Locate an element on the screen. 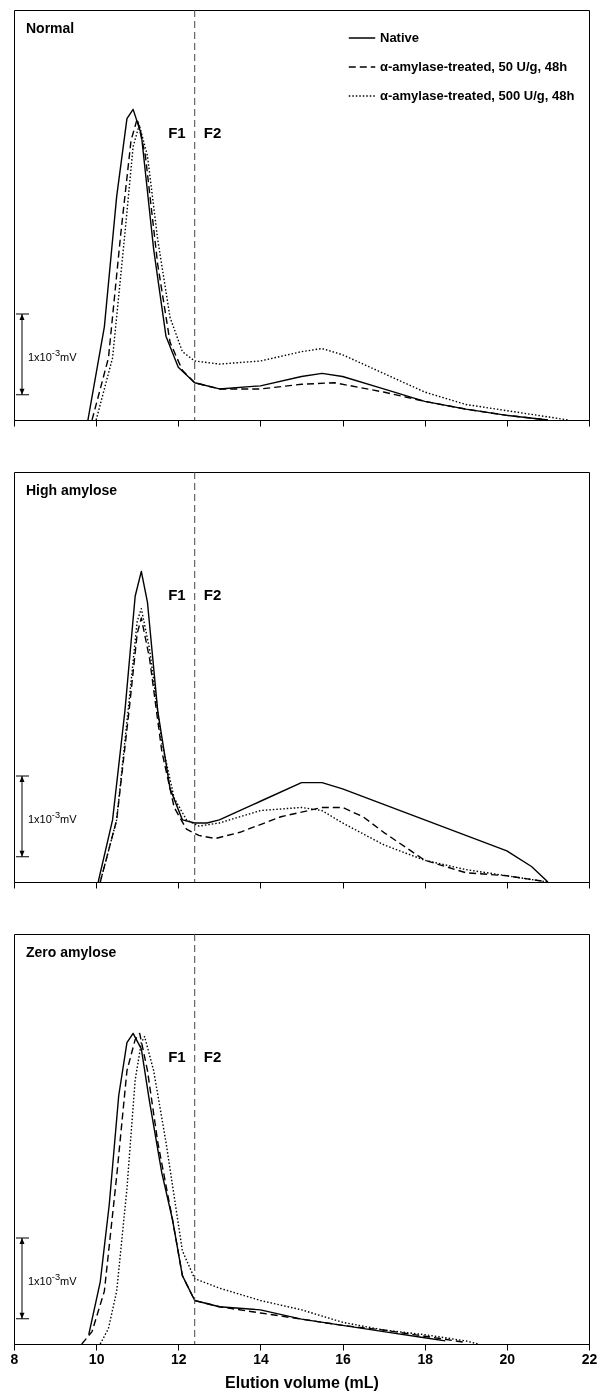 The image size is (608, 1399). x-tick-label: 18 is located at coordinates (425, 1358).